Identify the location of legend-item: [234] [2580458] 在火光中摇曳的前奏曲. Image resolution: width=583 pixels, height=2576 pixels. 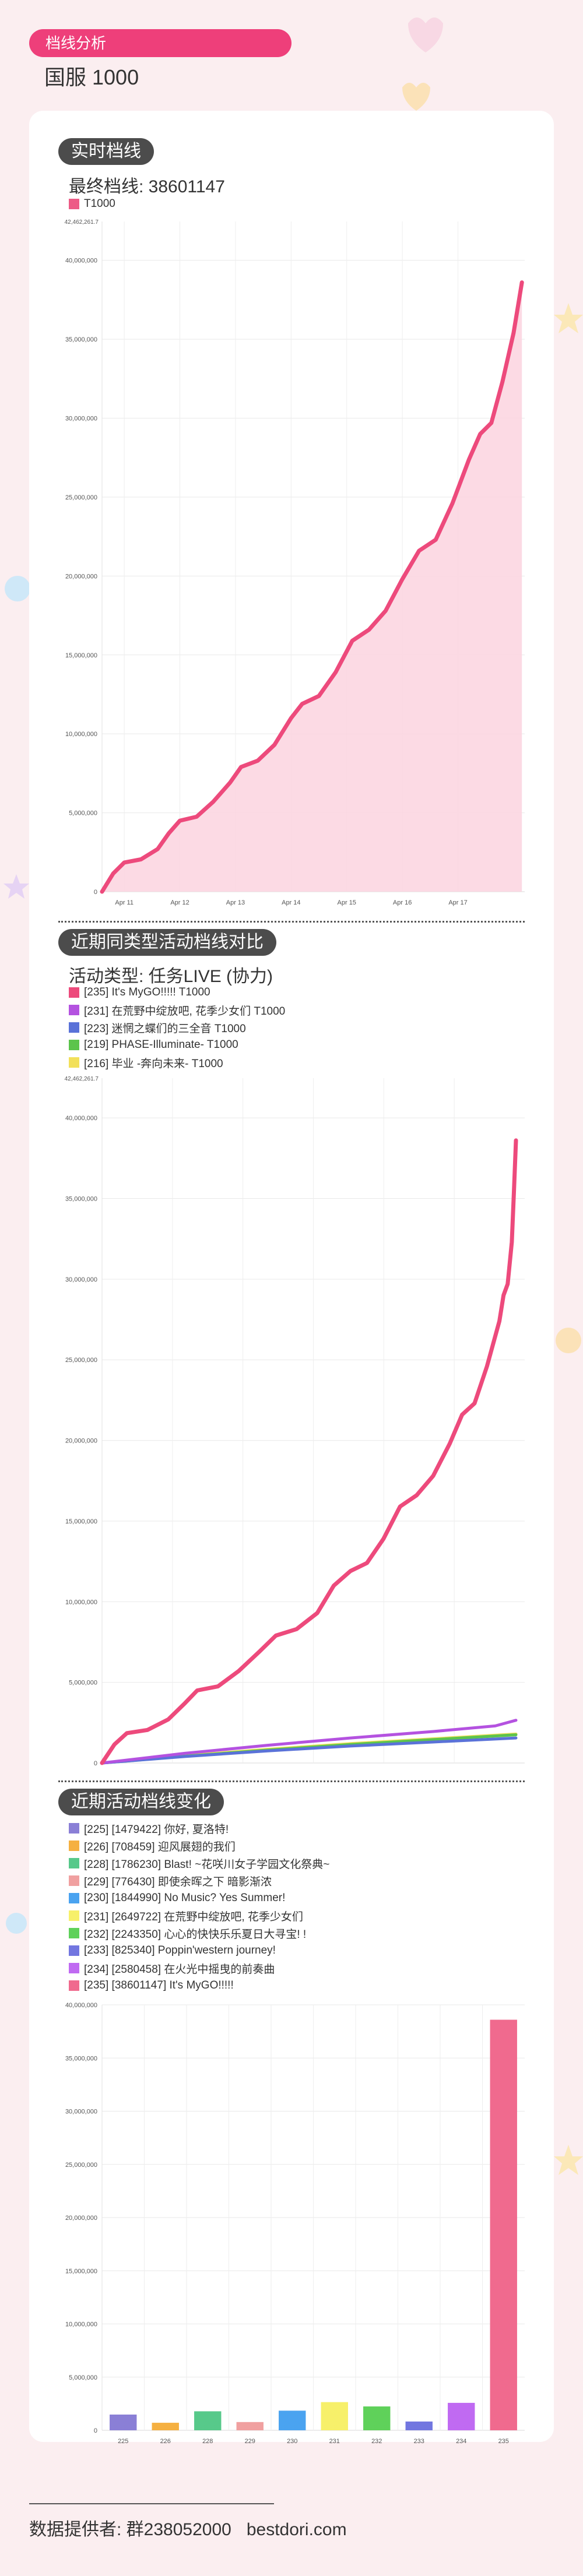
(199, 1968).